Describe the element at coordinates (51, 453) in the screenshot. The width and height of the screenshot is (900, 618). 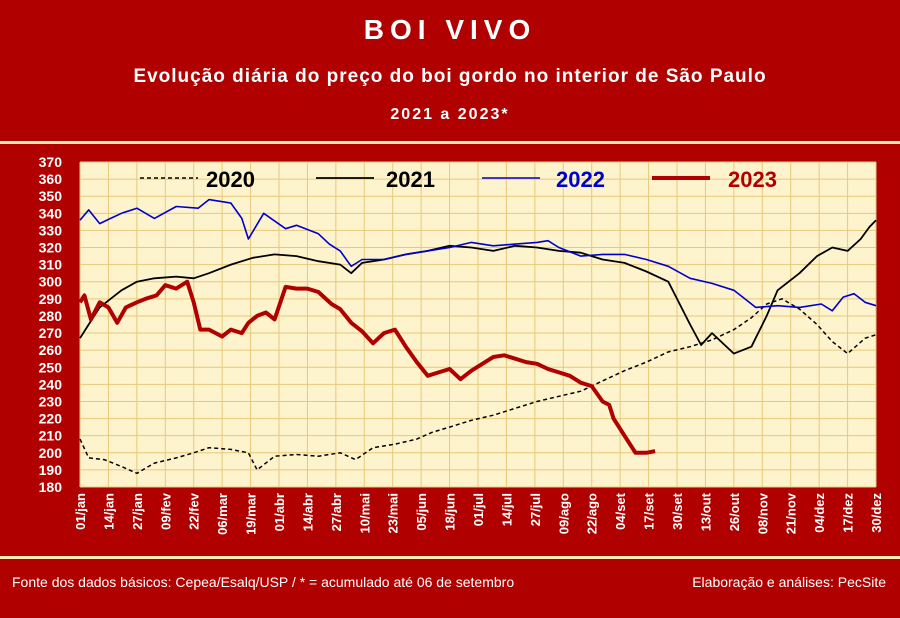
I see `y-tick-label: 200` at that location.